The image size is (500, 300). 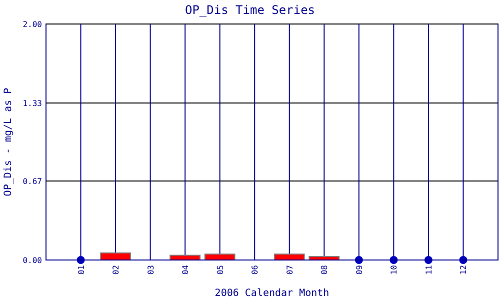 I want to click on y-tick-label: 0.67, so click(x=32, y=181).